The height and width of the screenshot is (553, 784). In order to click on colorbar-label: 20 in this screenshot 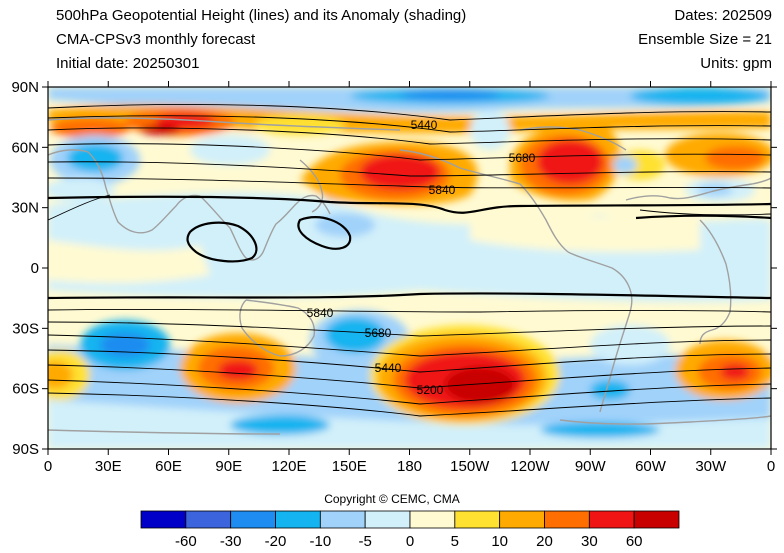, I will do `click(544, 541)`.